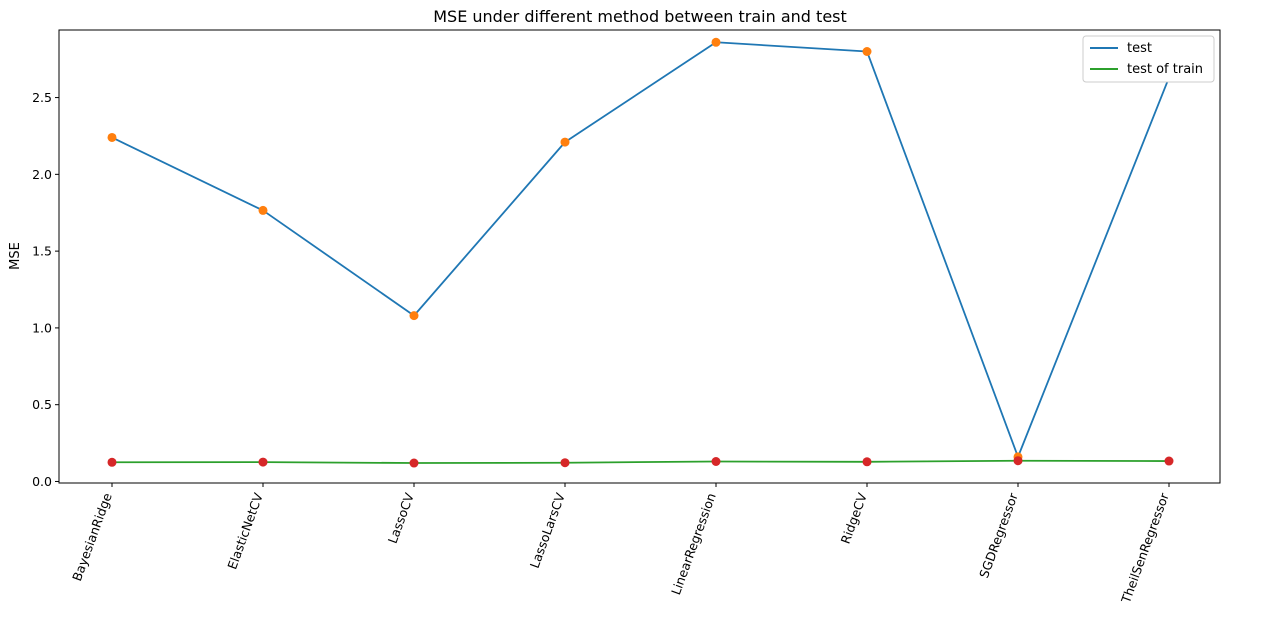 The width and height of the screenshot is (1266, 630). I want to click on y-tick-label: 2.0, so click(42, 174).